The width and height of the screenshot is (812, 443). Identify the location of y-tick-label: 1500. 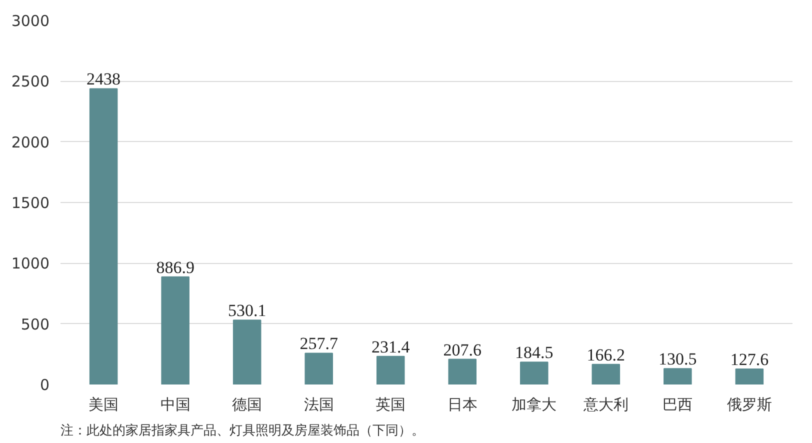
(30, 203).